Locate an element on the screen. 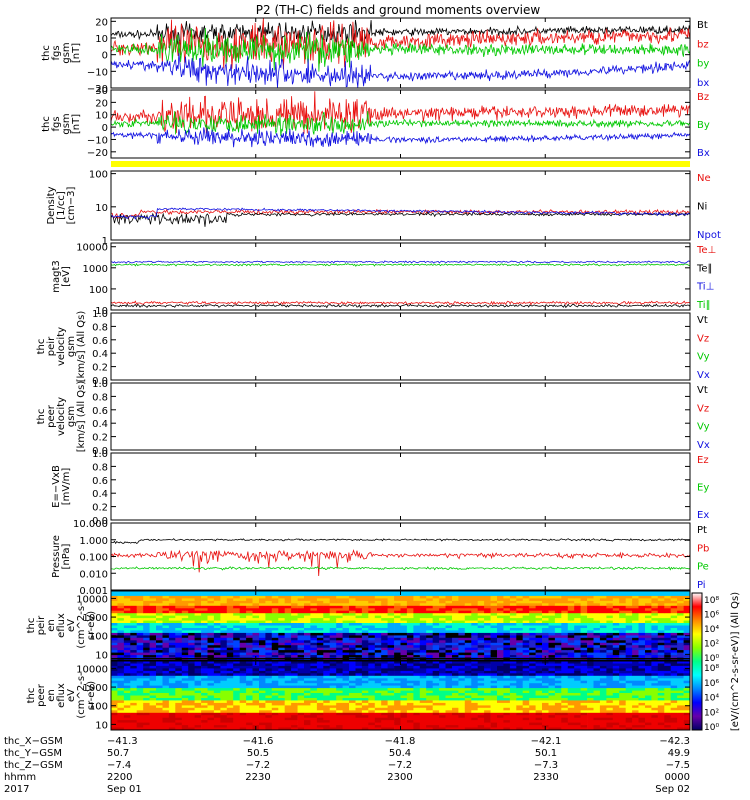 Image resolution: width=750 pixels, height=800 pixels. legend-entry: Ne is located at coordinates (704, 178).